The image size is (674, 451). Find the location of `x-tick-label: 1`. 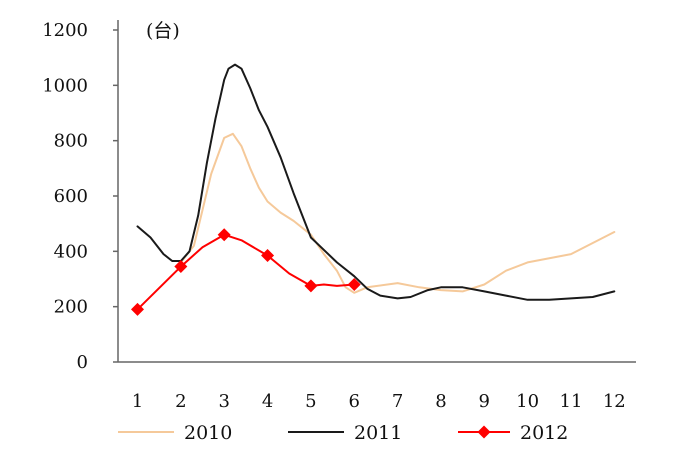

x-tick-label: 1 is located at coordinates (137, 401).